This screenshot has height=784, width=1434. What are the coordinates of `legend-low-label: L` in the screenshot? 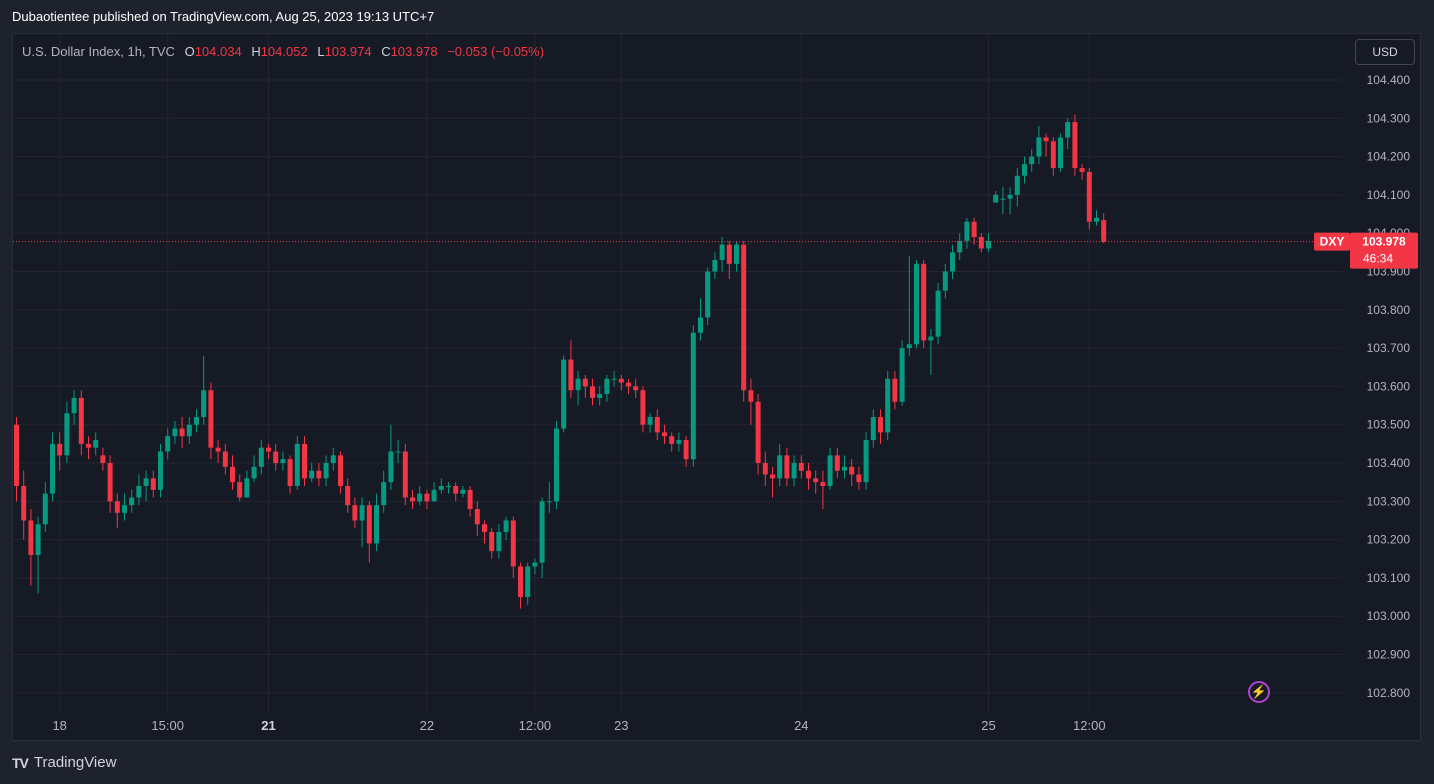 It's located at (321, 51).